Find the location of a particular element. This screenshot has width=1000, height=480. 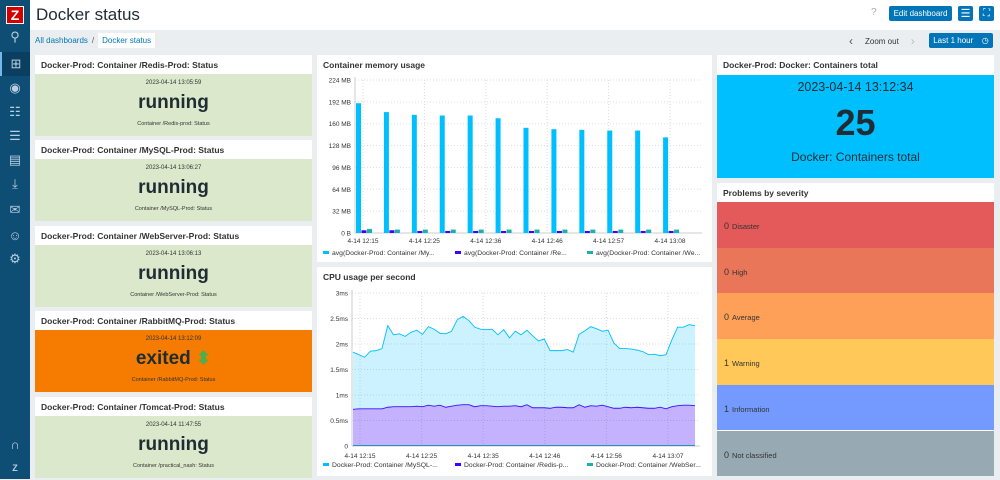

timestamp: 2023-04-14 13:12:34 is located at coordinates (855, 87).